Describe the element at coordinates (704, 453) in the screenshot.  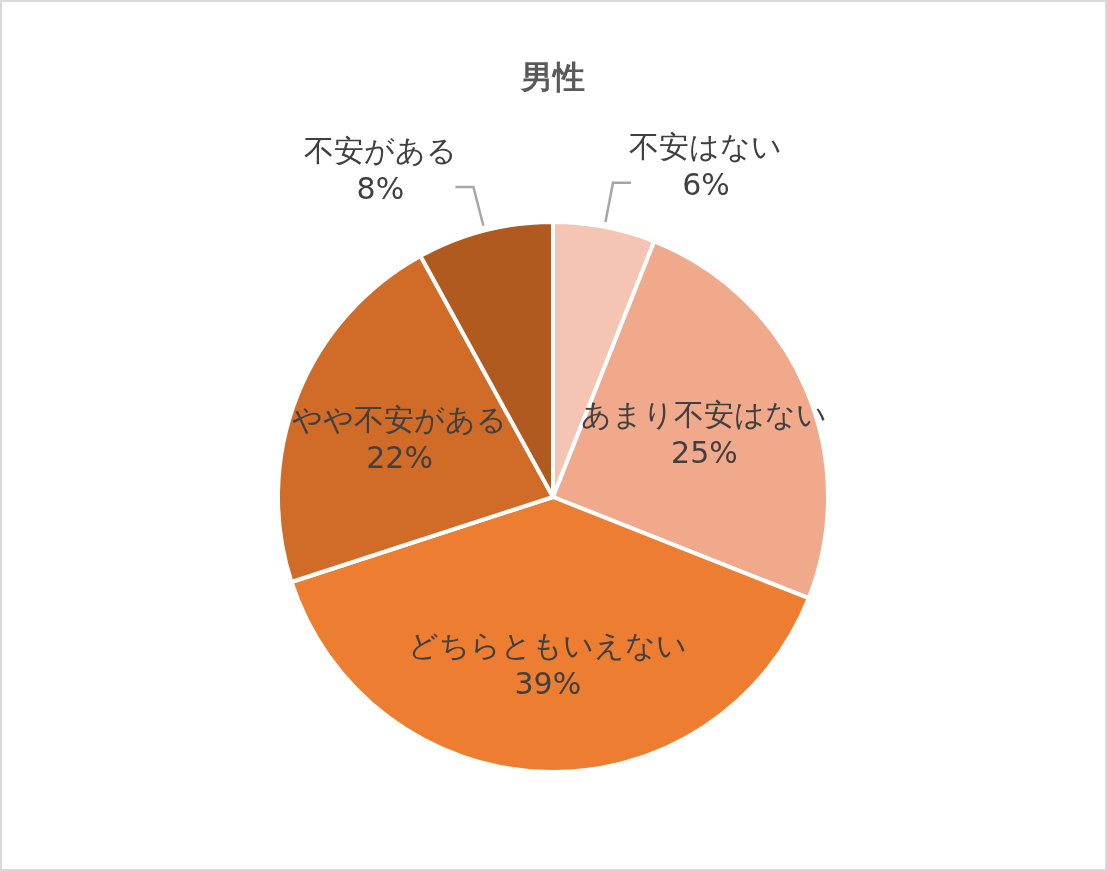
I see `data-label: 25%` at that location.